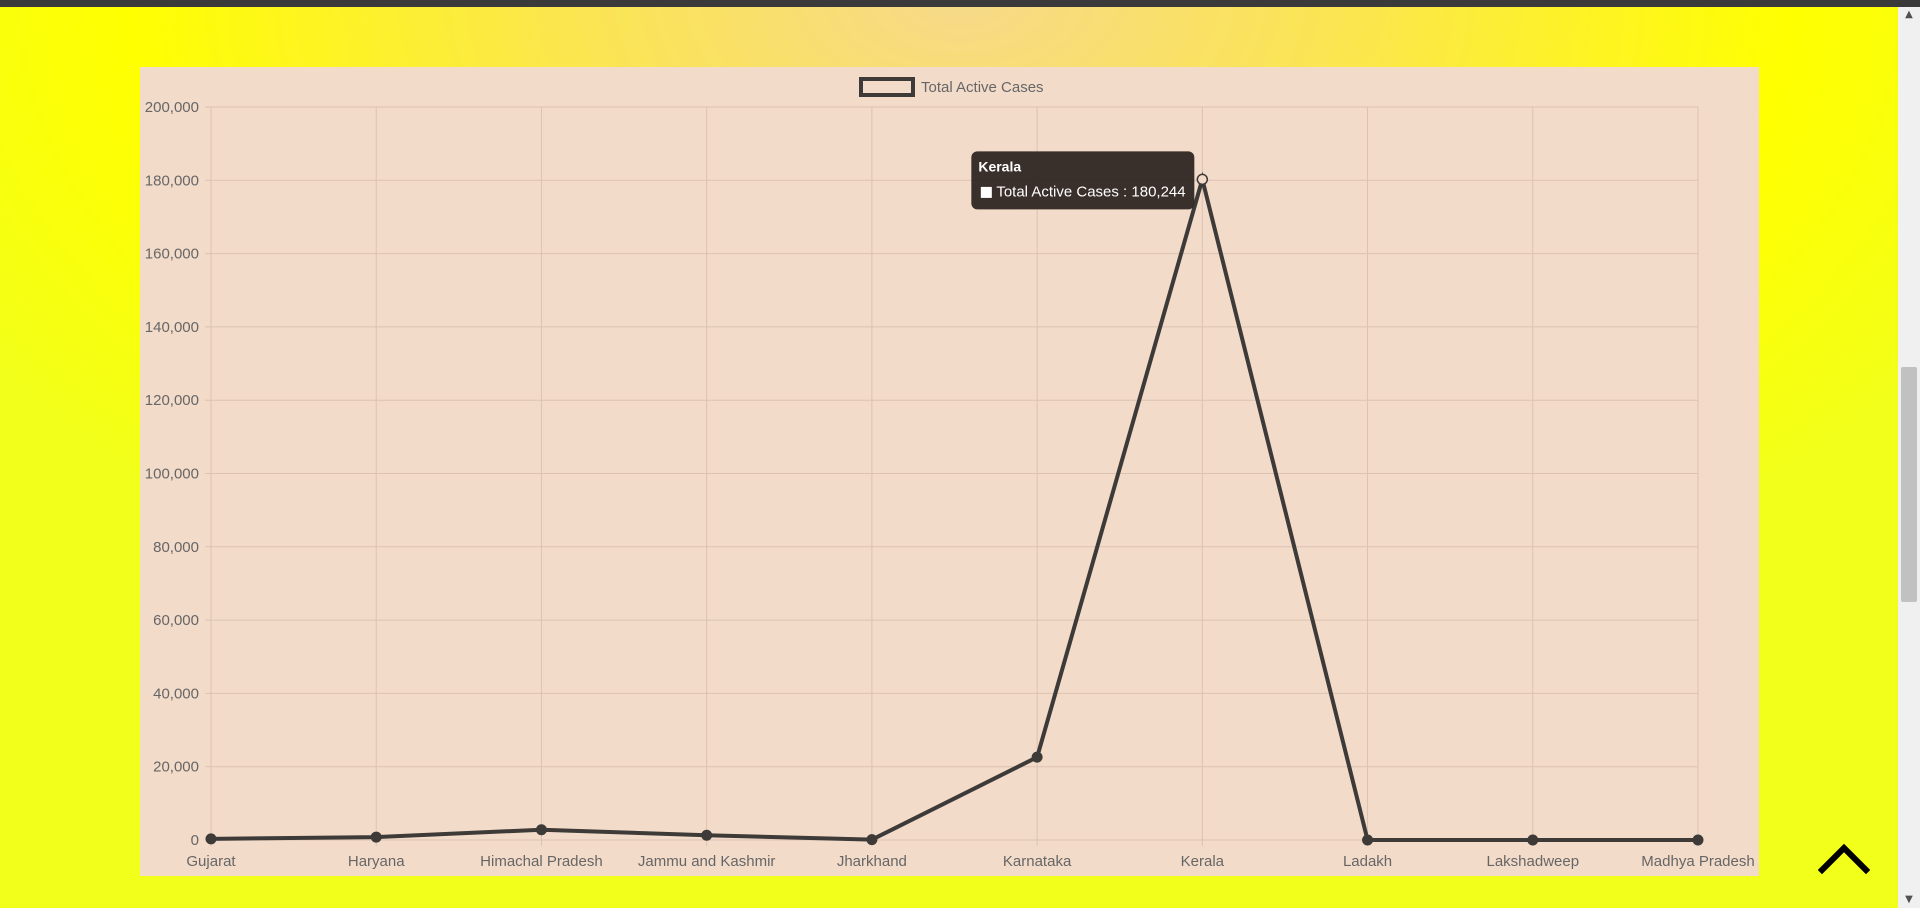  Describe the element at coordinates (1909, 14) in the screenshot. I see `scroll-up-arrow-icon: ▲` at that location.